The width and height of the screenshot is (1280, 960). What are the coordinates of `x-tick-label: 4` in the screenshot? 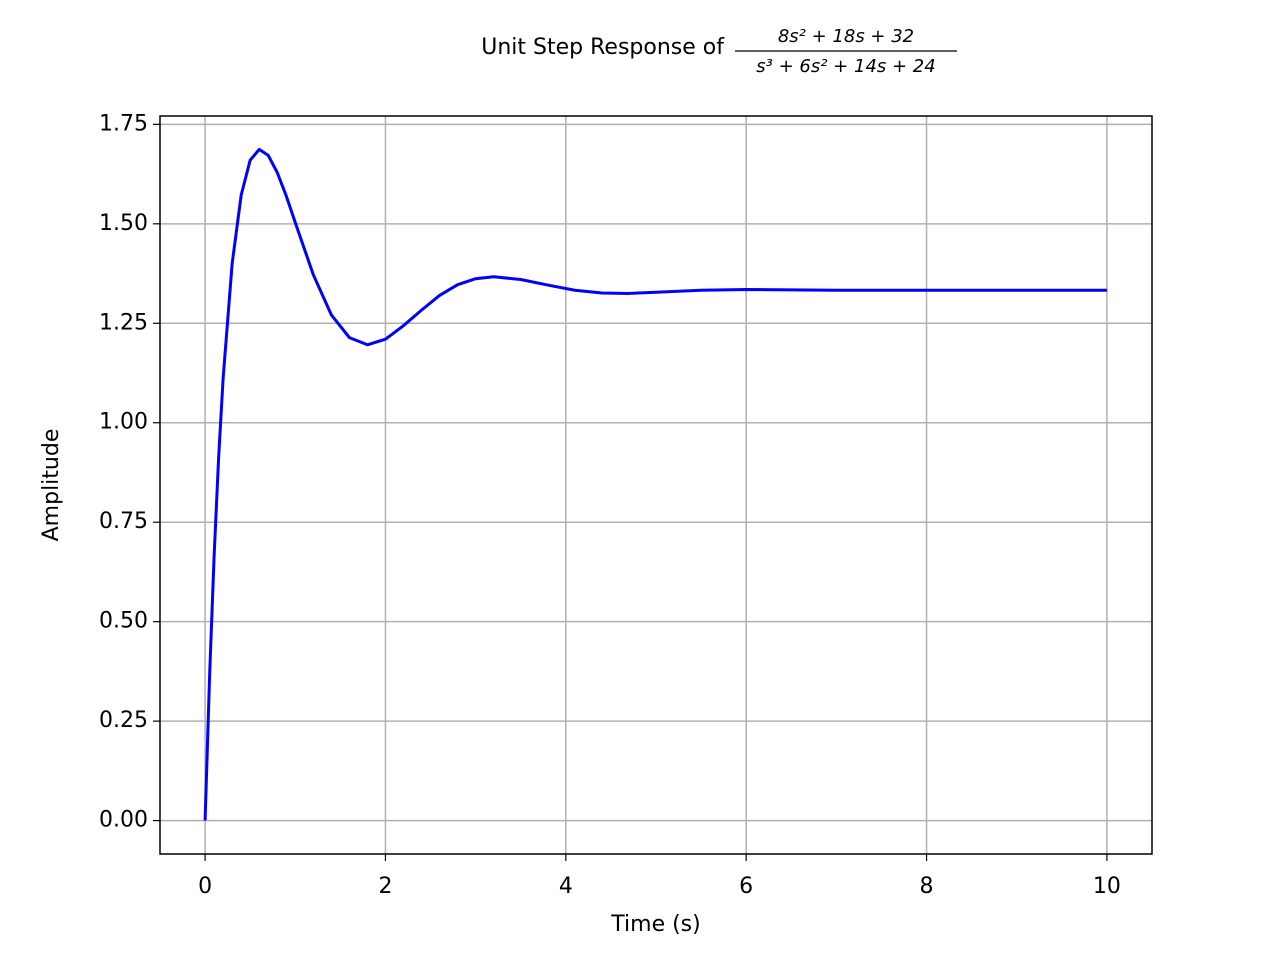 It's located at (566, 886).